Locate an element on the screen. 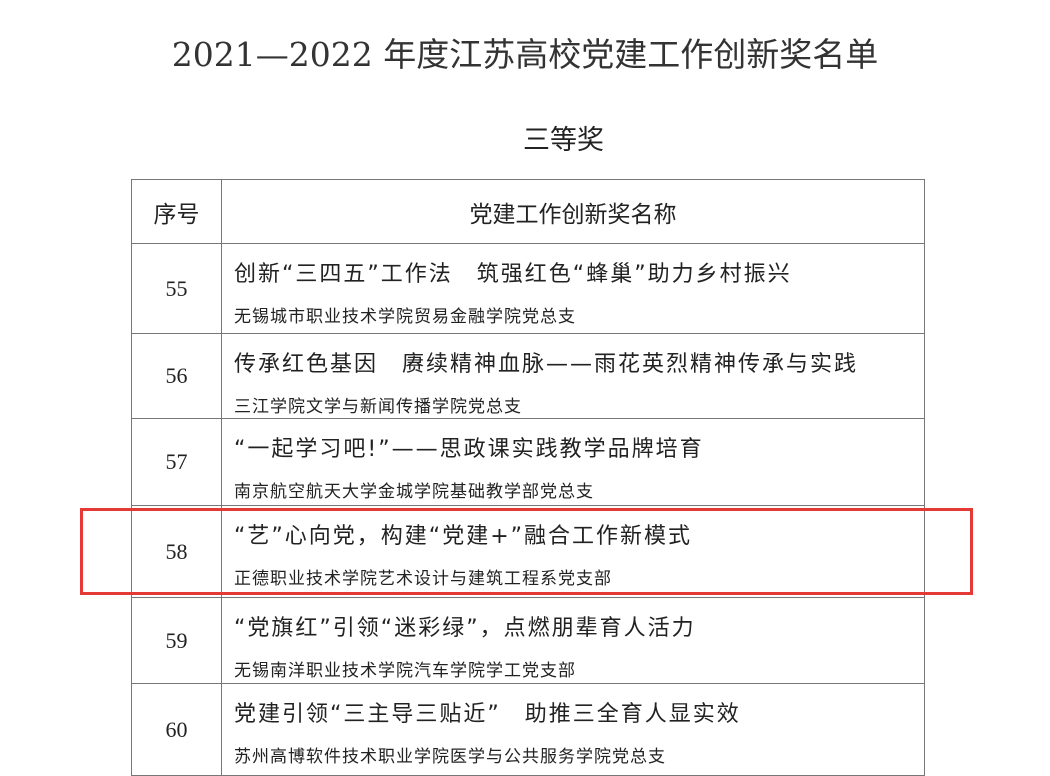 The image size is (1050, 776). row-number: 55 is located at coordinates (176, 288).